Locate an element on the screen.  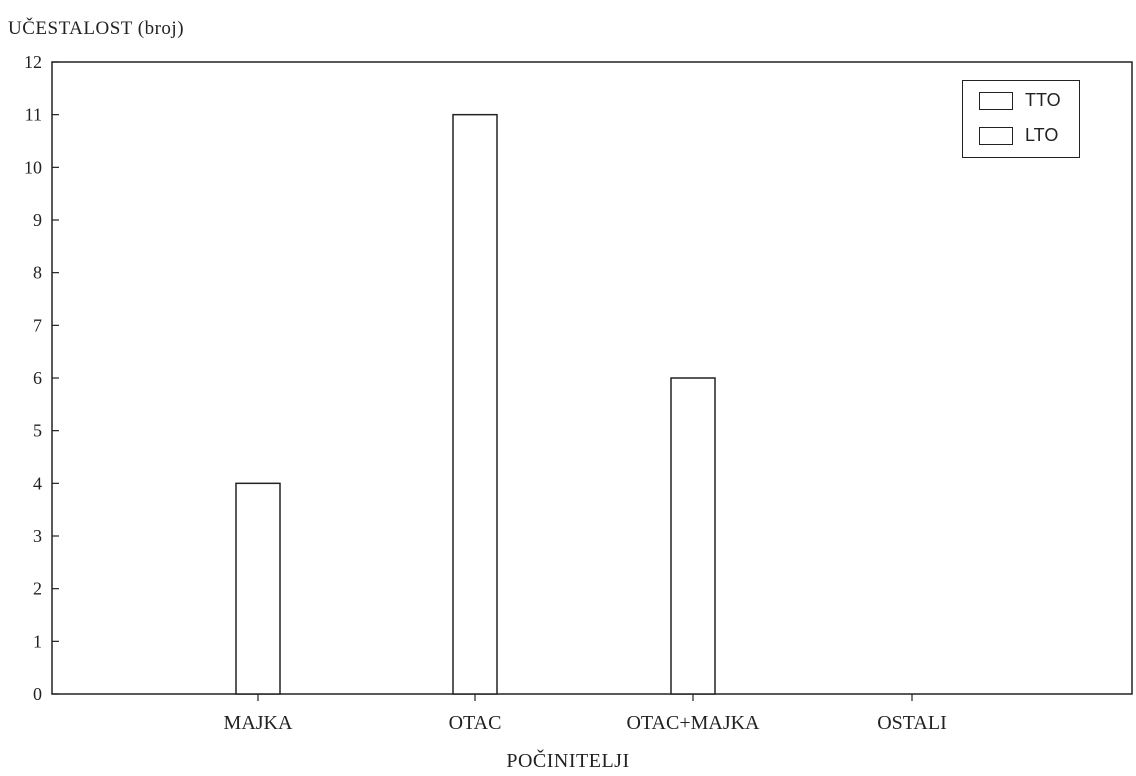
y-tick-label-9: 9 is located at coordinates (37, 220).